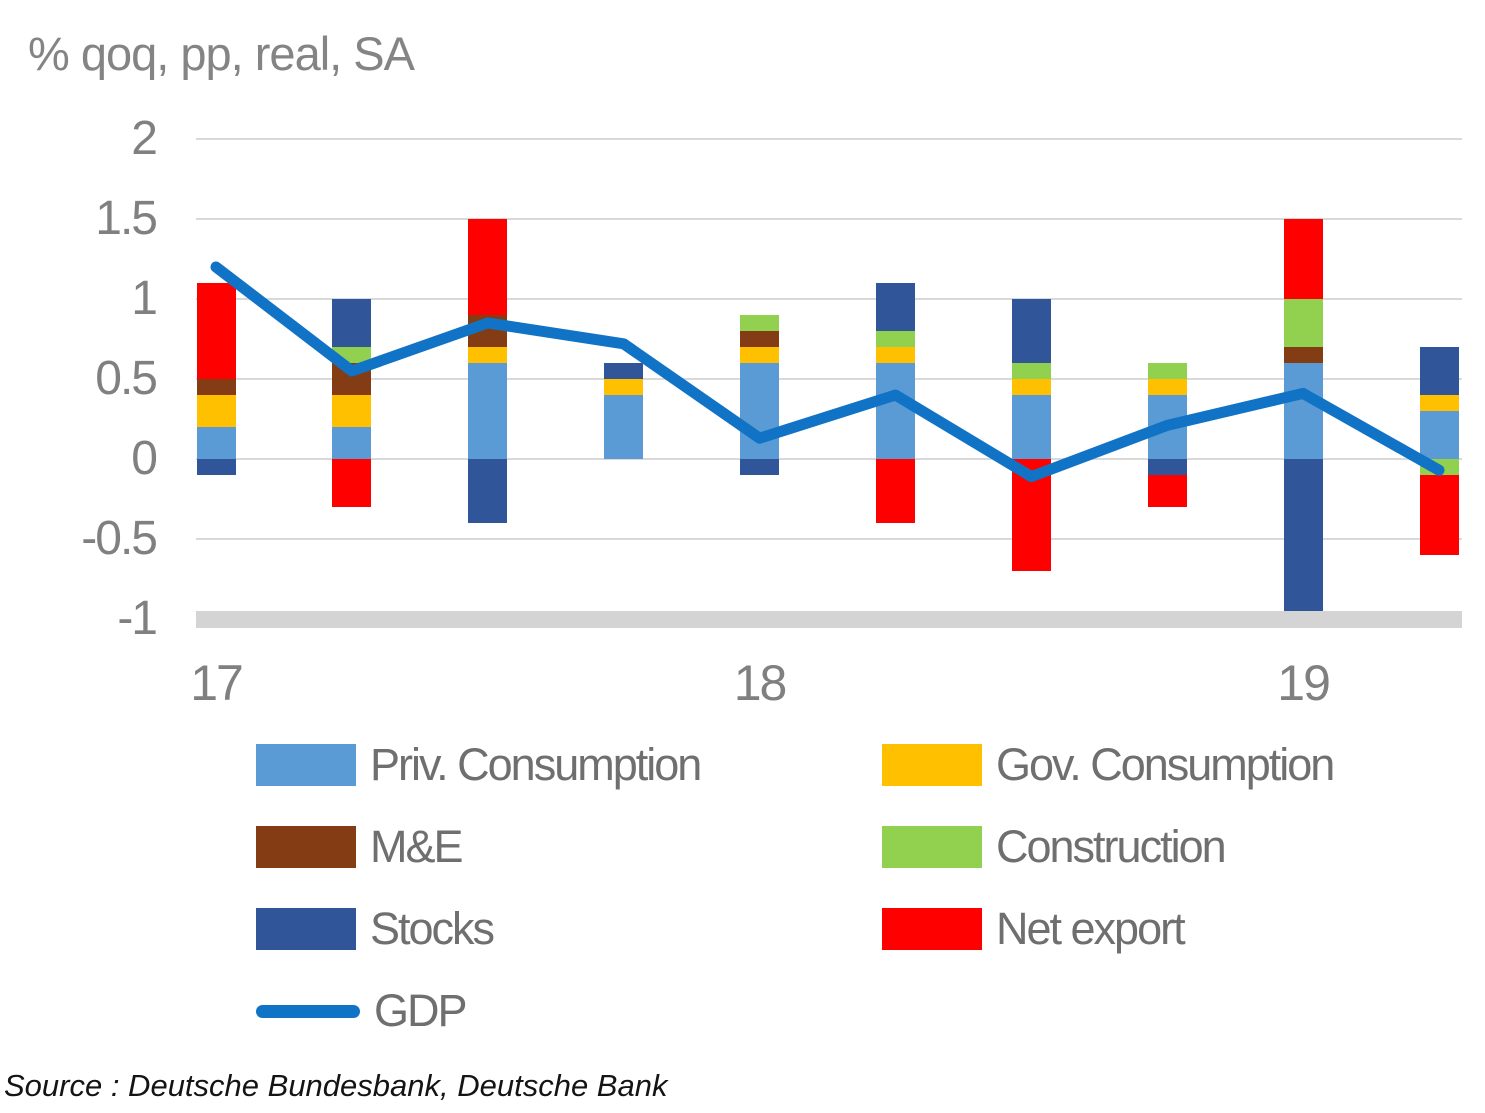 The width and height of the screenshot is (1485, 1113). I want to click on legend-label: Net export, so click(1091, 928).